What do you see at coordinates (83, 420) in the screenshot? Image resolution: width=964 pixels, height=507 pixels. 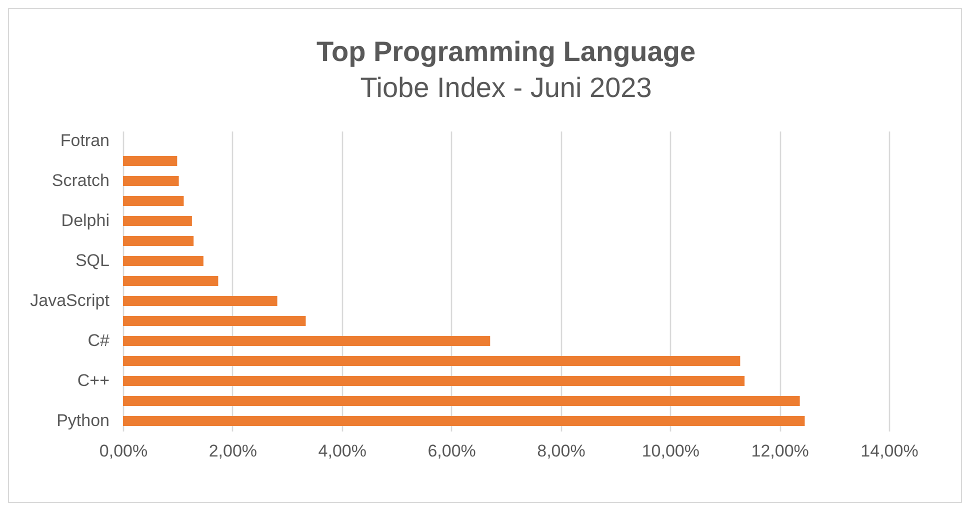 I see `y-tick-label: Python` at bounding box center [83, 420].